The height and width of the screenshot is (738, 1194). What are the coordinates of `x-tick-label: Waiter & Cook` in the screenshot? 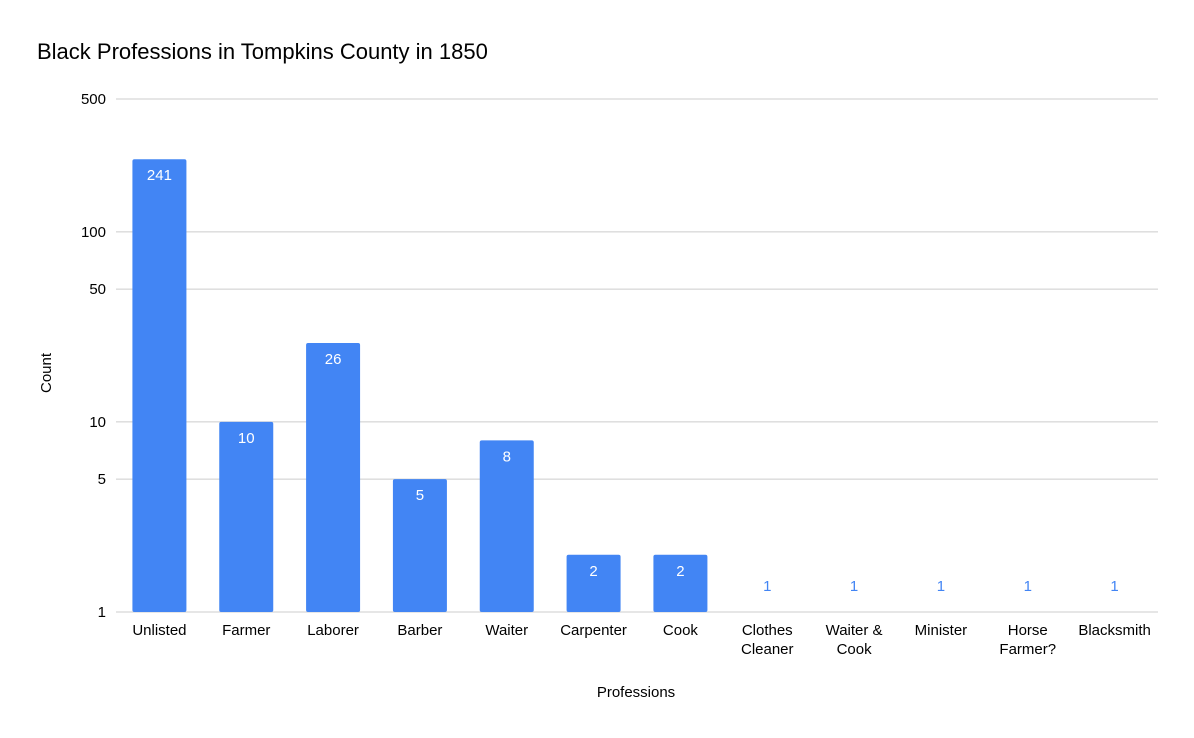 It's located at (854, 640).